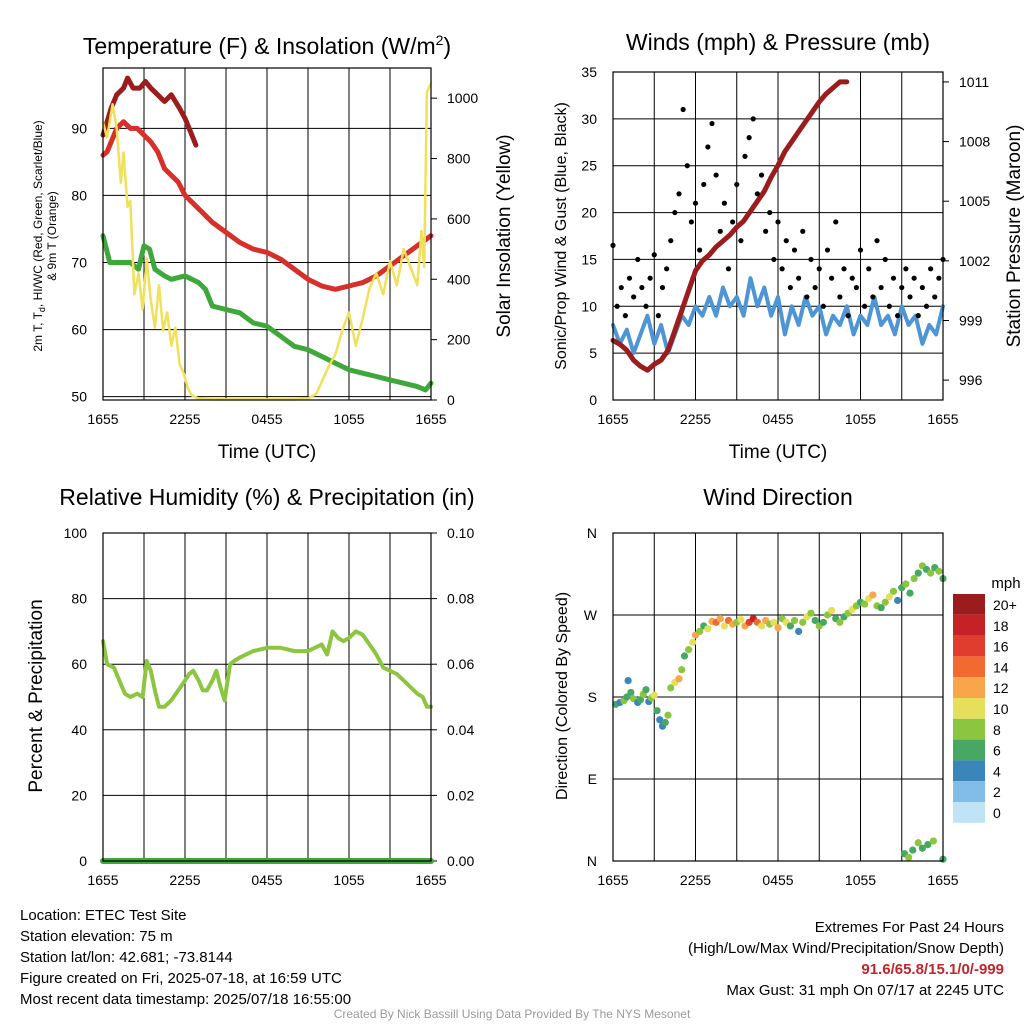 This screenshot has width=1024, height=1024. Describe the element at coordinates (971, 380) in the screenshot. I see `right-y-tick-label: 996` at that location.